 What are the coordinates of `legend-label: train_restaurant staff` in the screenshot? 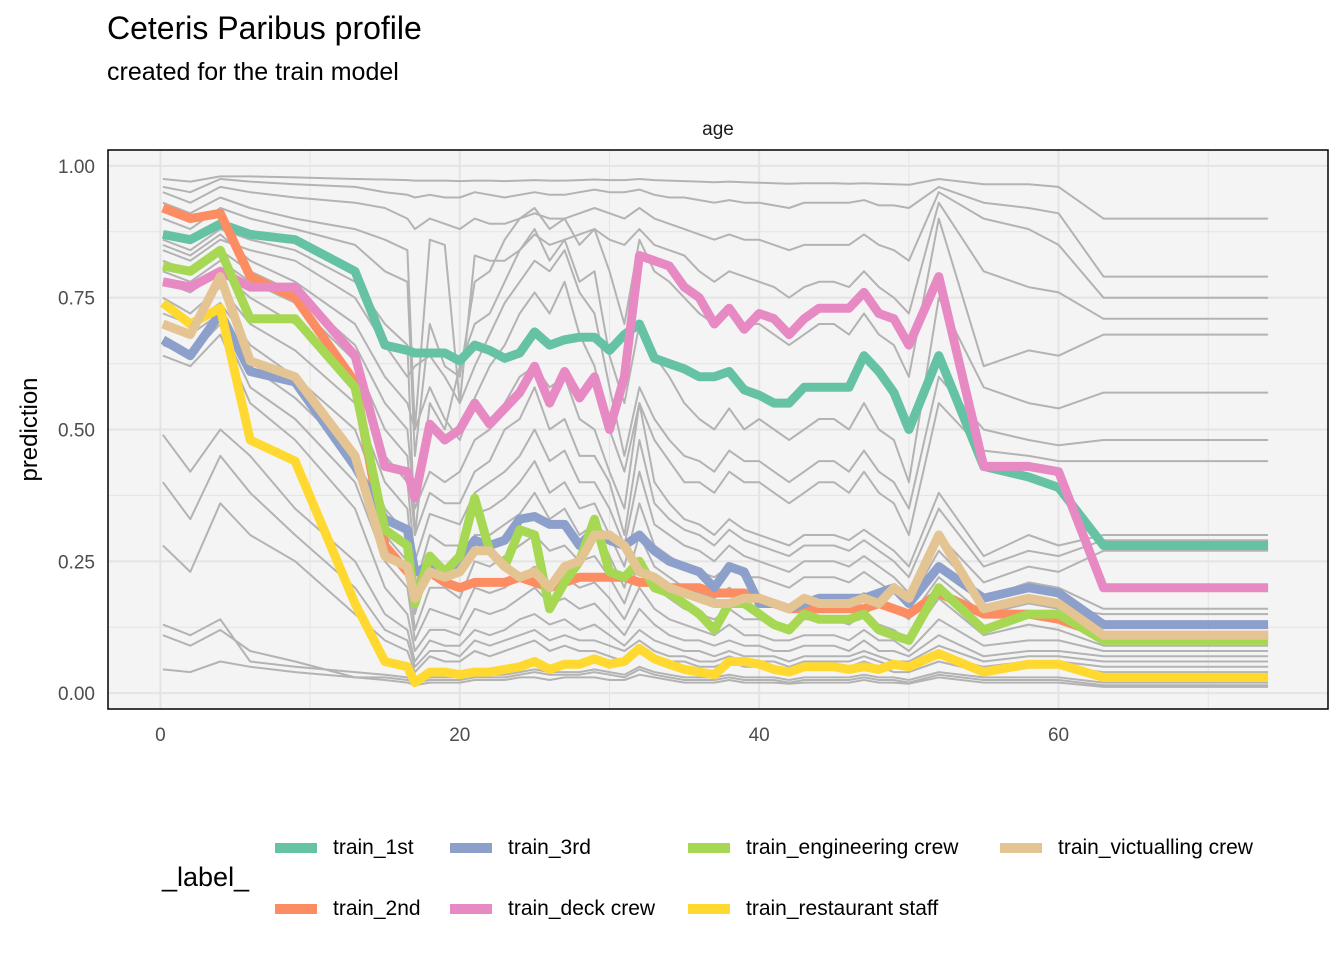 It's located at (842, 908).